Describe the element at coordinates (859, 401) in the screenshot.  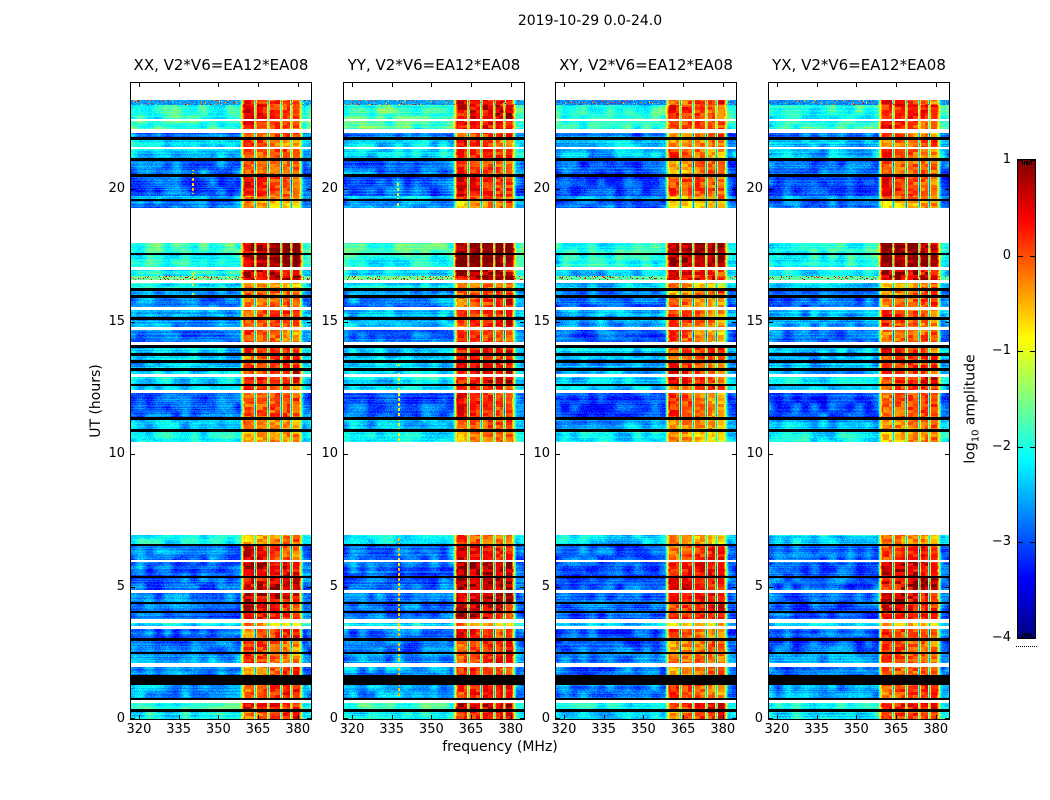
I see `spectrogram-yx-canvas` at that location.